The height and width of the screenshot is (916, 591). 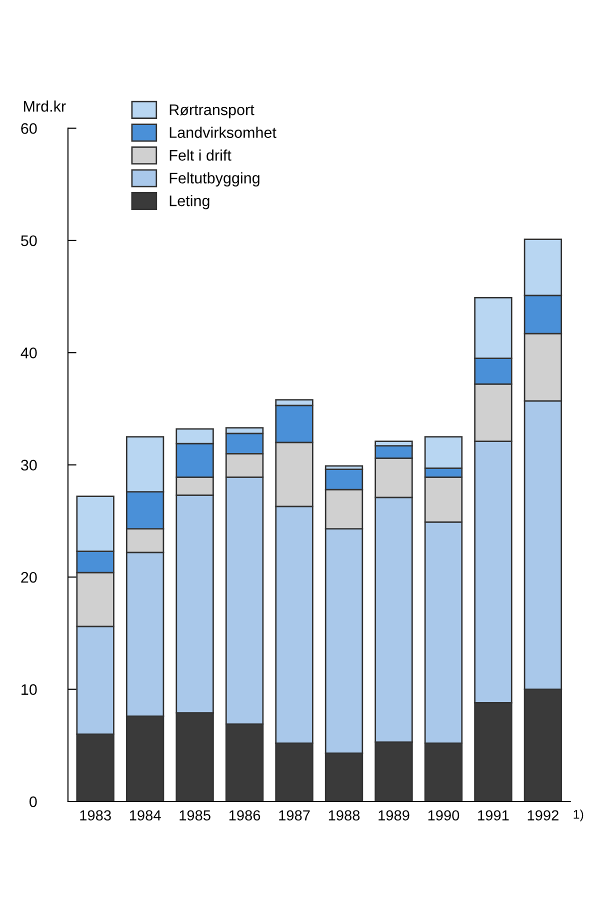 What do you see at coordinates (543, 815) in the screenshot?
I see `x-tick-label: 1992` at bounding box center [543, 815].